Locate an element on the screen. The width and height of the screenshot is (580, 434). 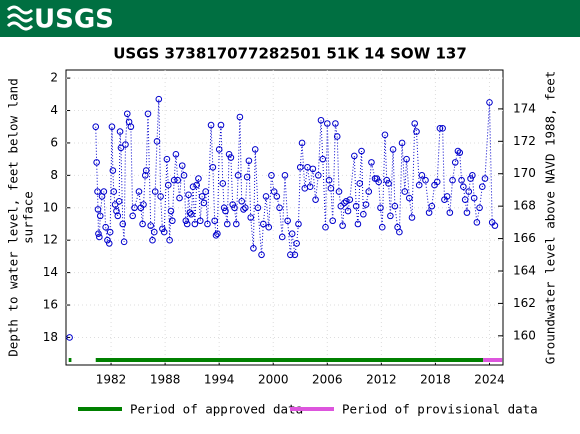
x-tick-label: 1982 is located at coordinates (111, 380).